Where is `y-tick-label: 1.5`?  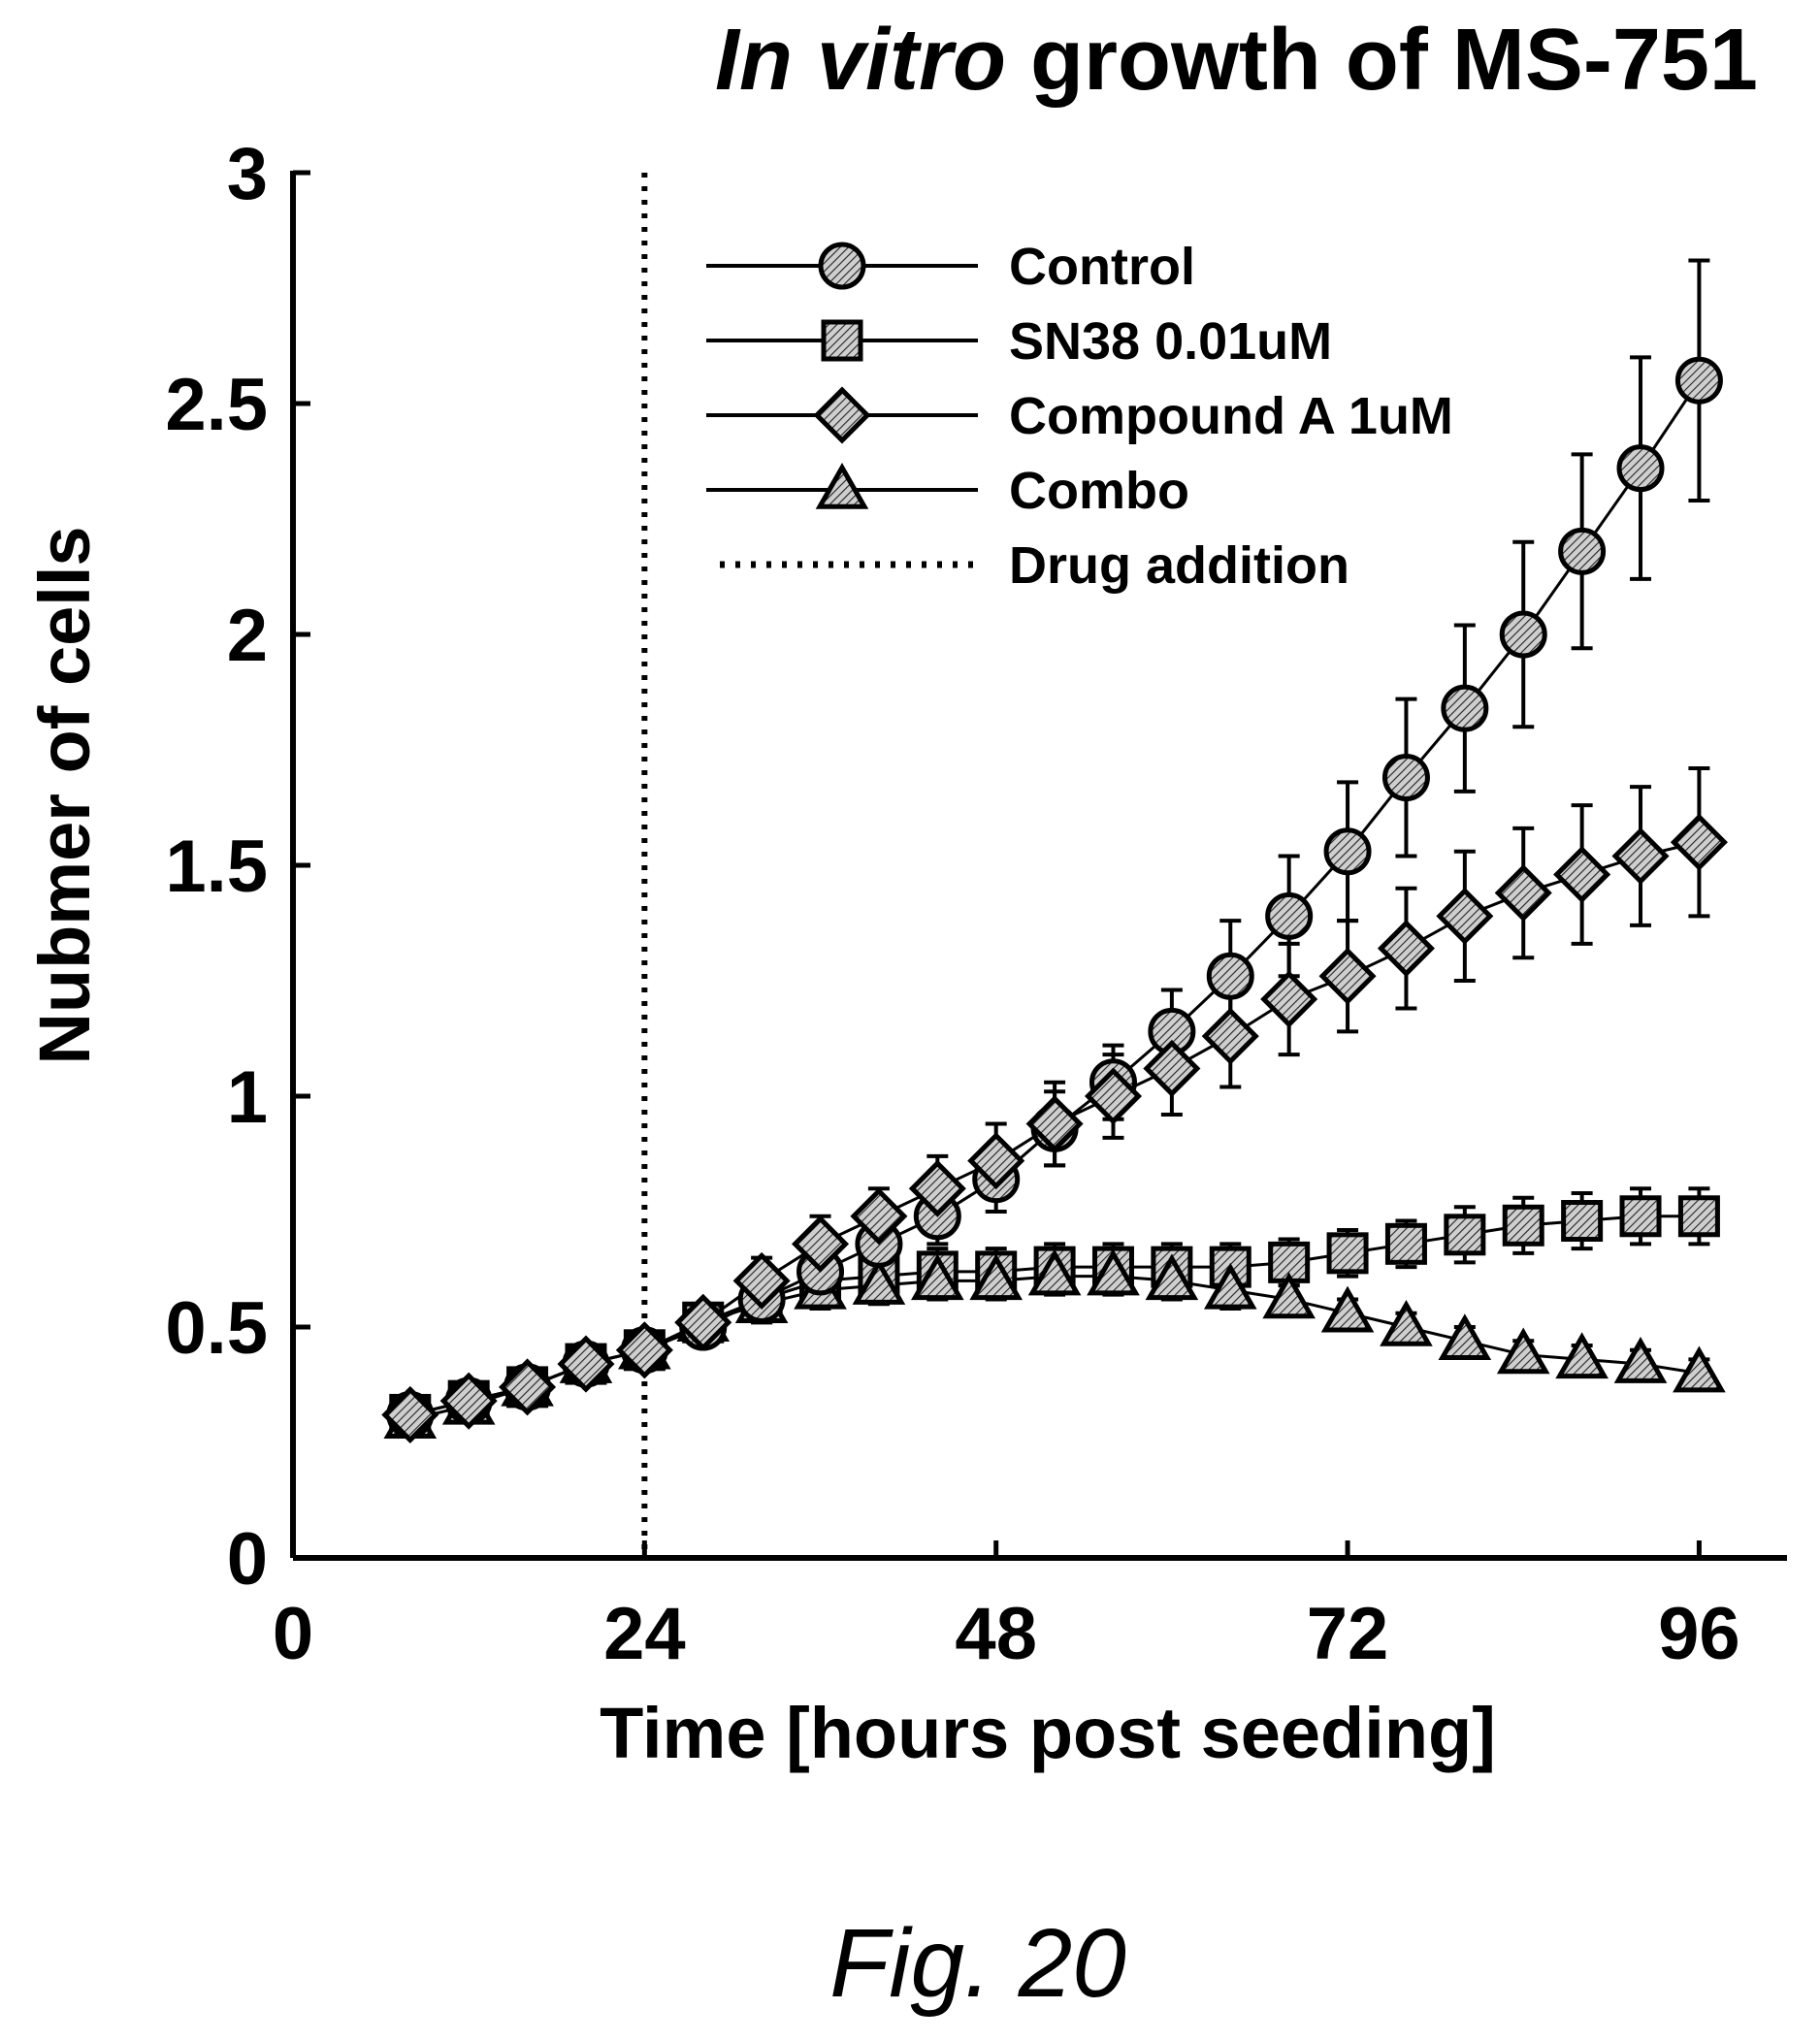
y-tick-label: 1.5 is located at coordinates (216, 867).